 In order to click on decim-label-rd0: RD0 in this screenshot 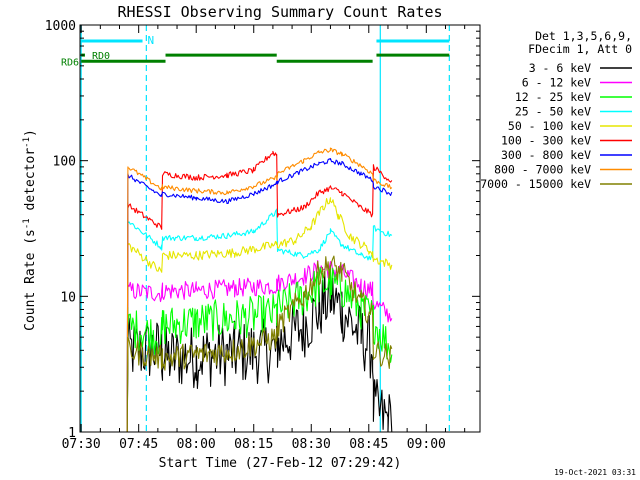, I will do `click(101, 56)`.